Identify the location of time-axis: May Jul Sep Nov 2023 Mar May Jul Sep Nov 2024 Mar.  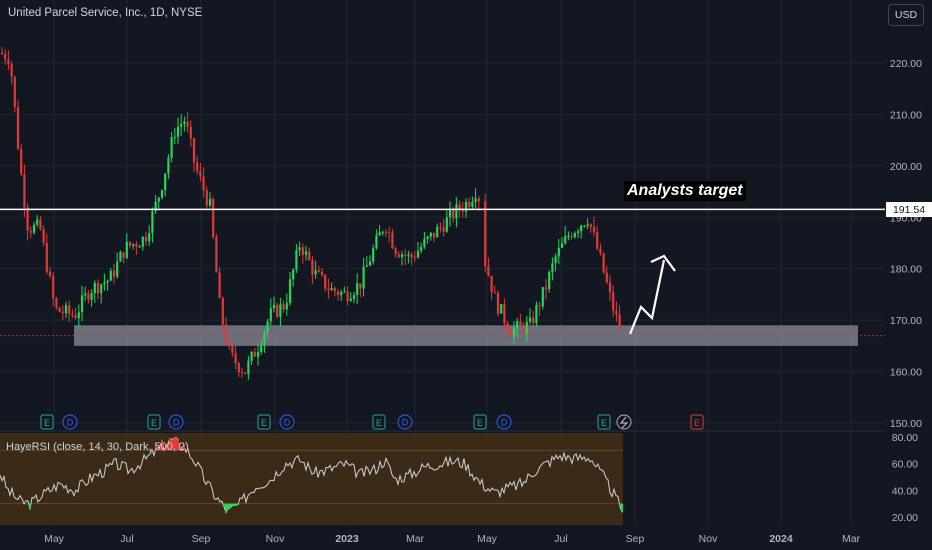
(452, 539).